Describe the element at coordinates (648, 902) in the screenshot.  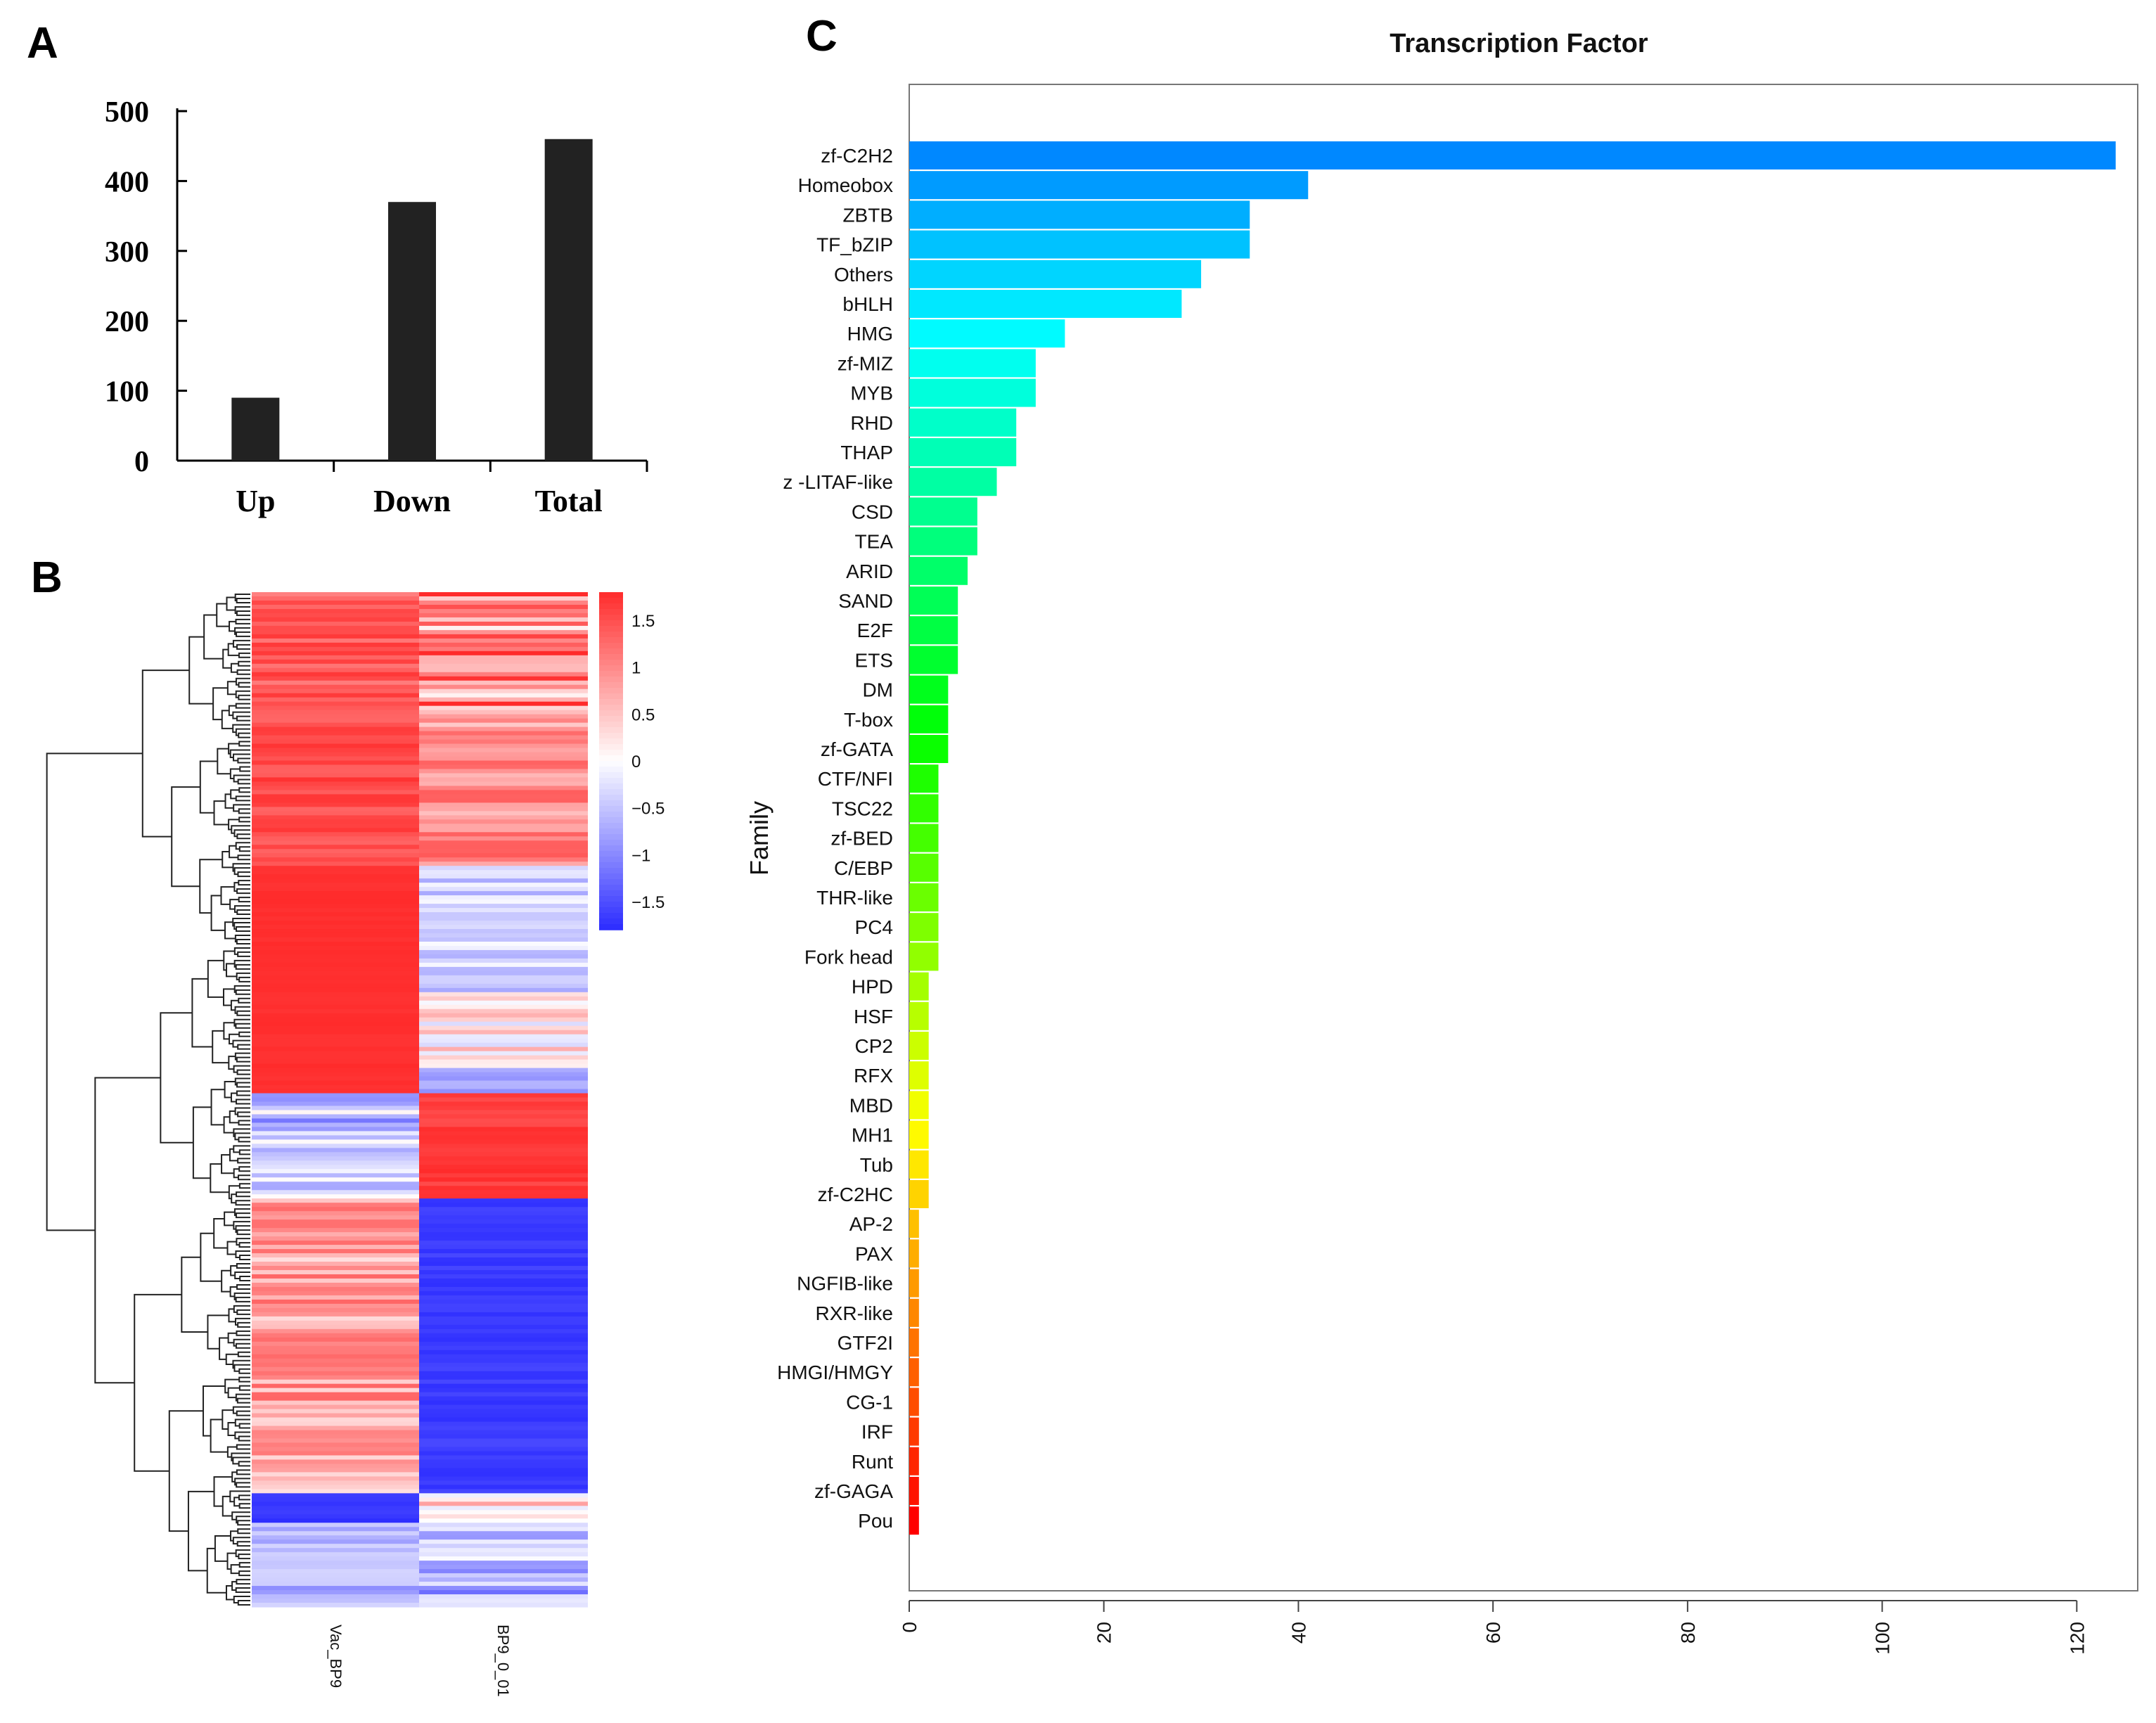
I see `colorbar-tick-label: −1.5` at that location.